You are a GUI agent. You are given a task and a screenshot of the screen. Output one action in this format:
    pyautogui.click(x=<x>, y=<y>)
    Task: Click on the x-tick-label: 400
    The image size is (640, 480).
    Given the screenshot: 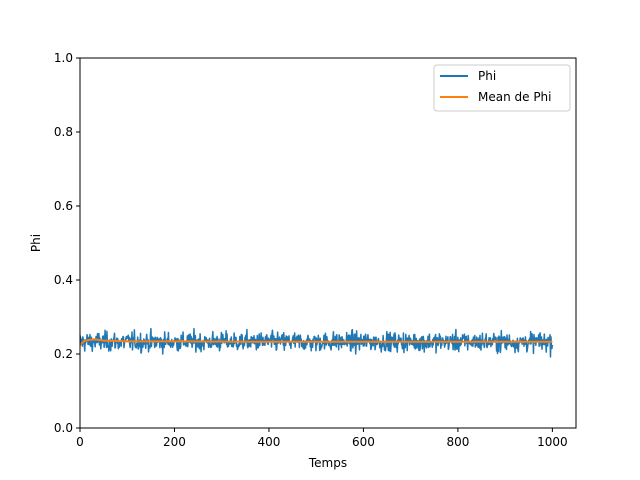 What is the action you would take?
    pyautogui.click(x=268, y=442)
    